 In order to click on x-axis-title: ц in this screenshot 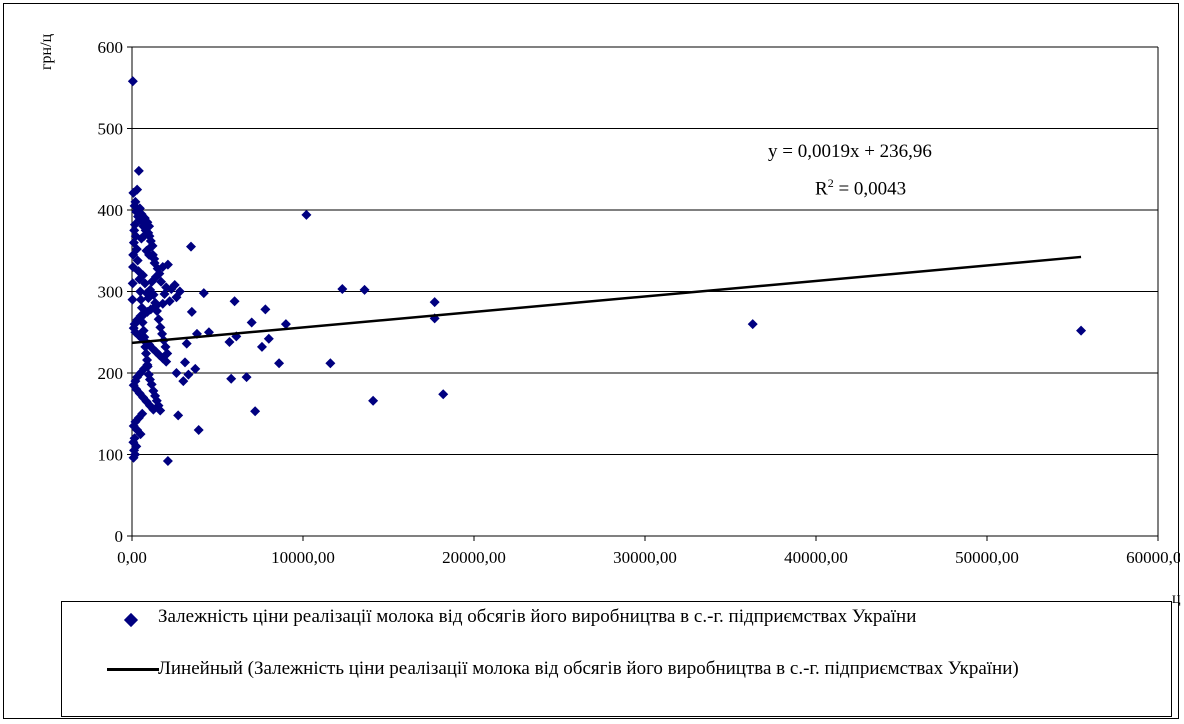, I will do `click(1176, 598)`.